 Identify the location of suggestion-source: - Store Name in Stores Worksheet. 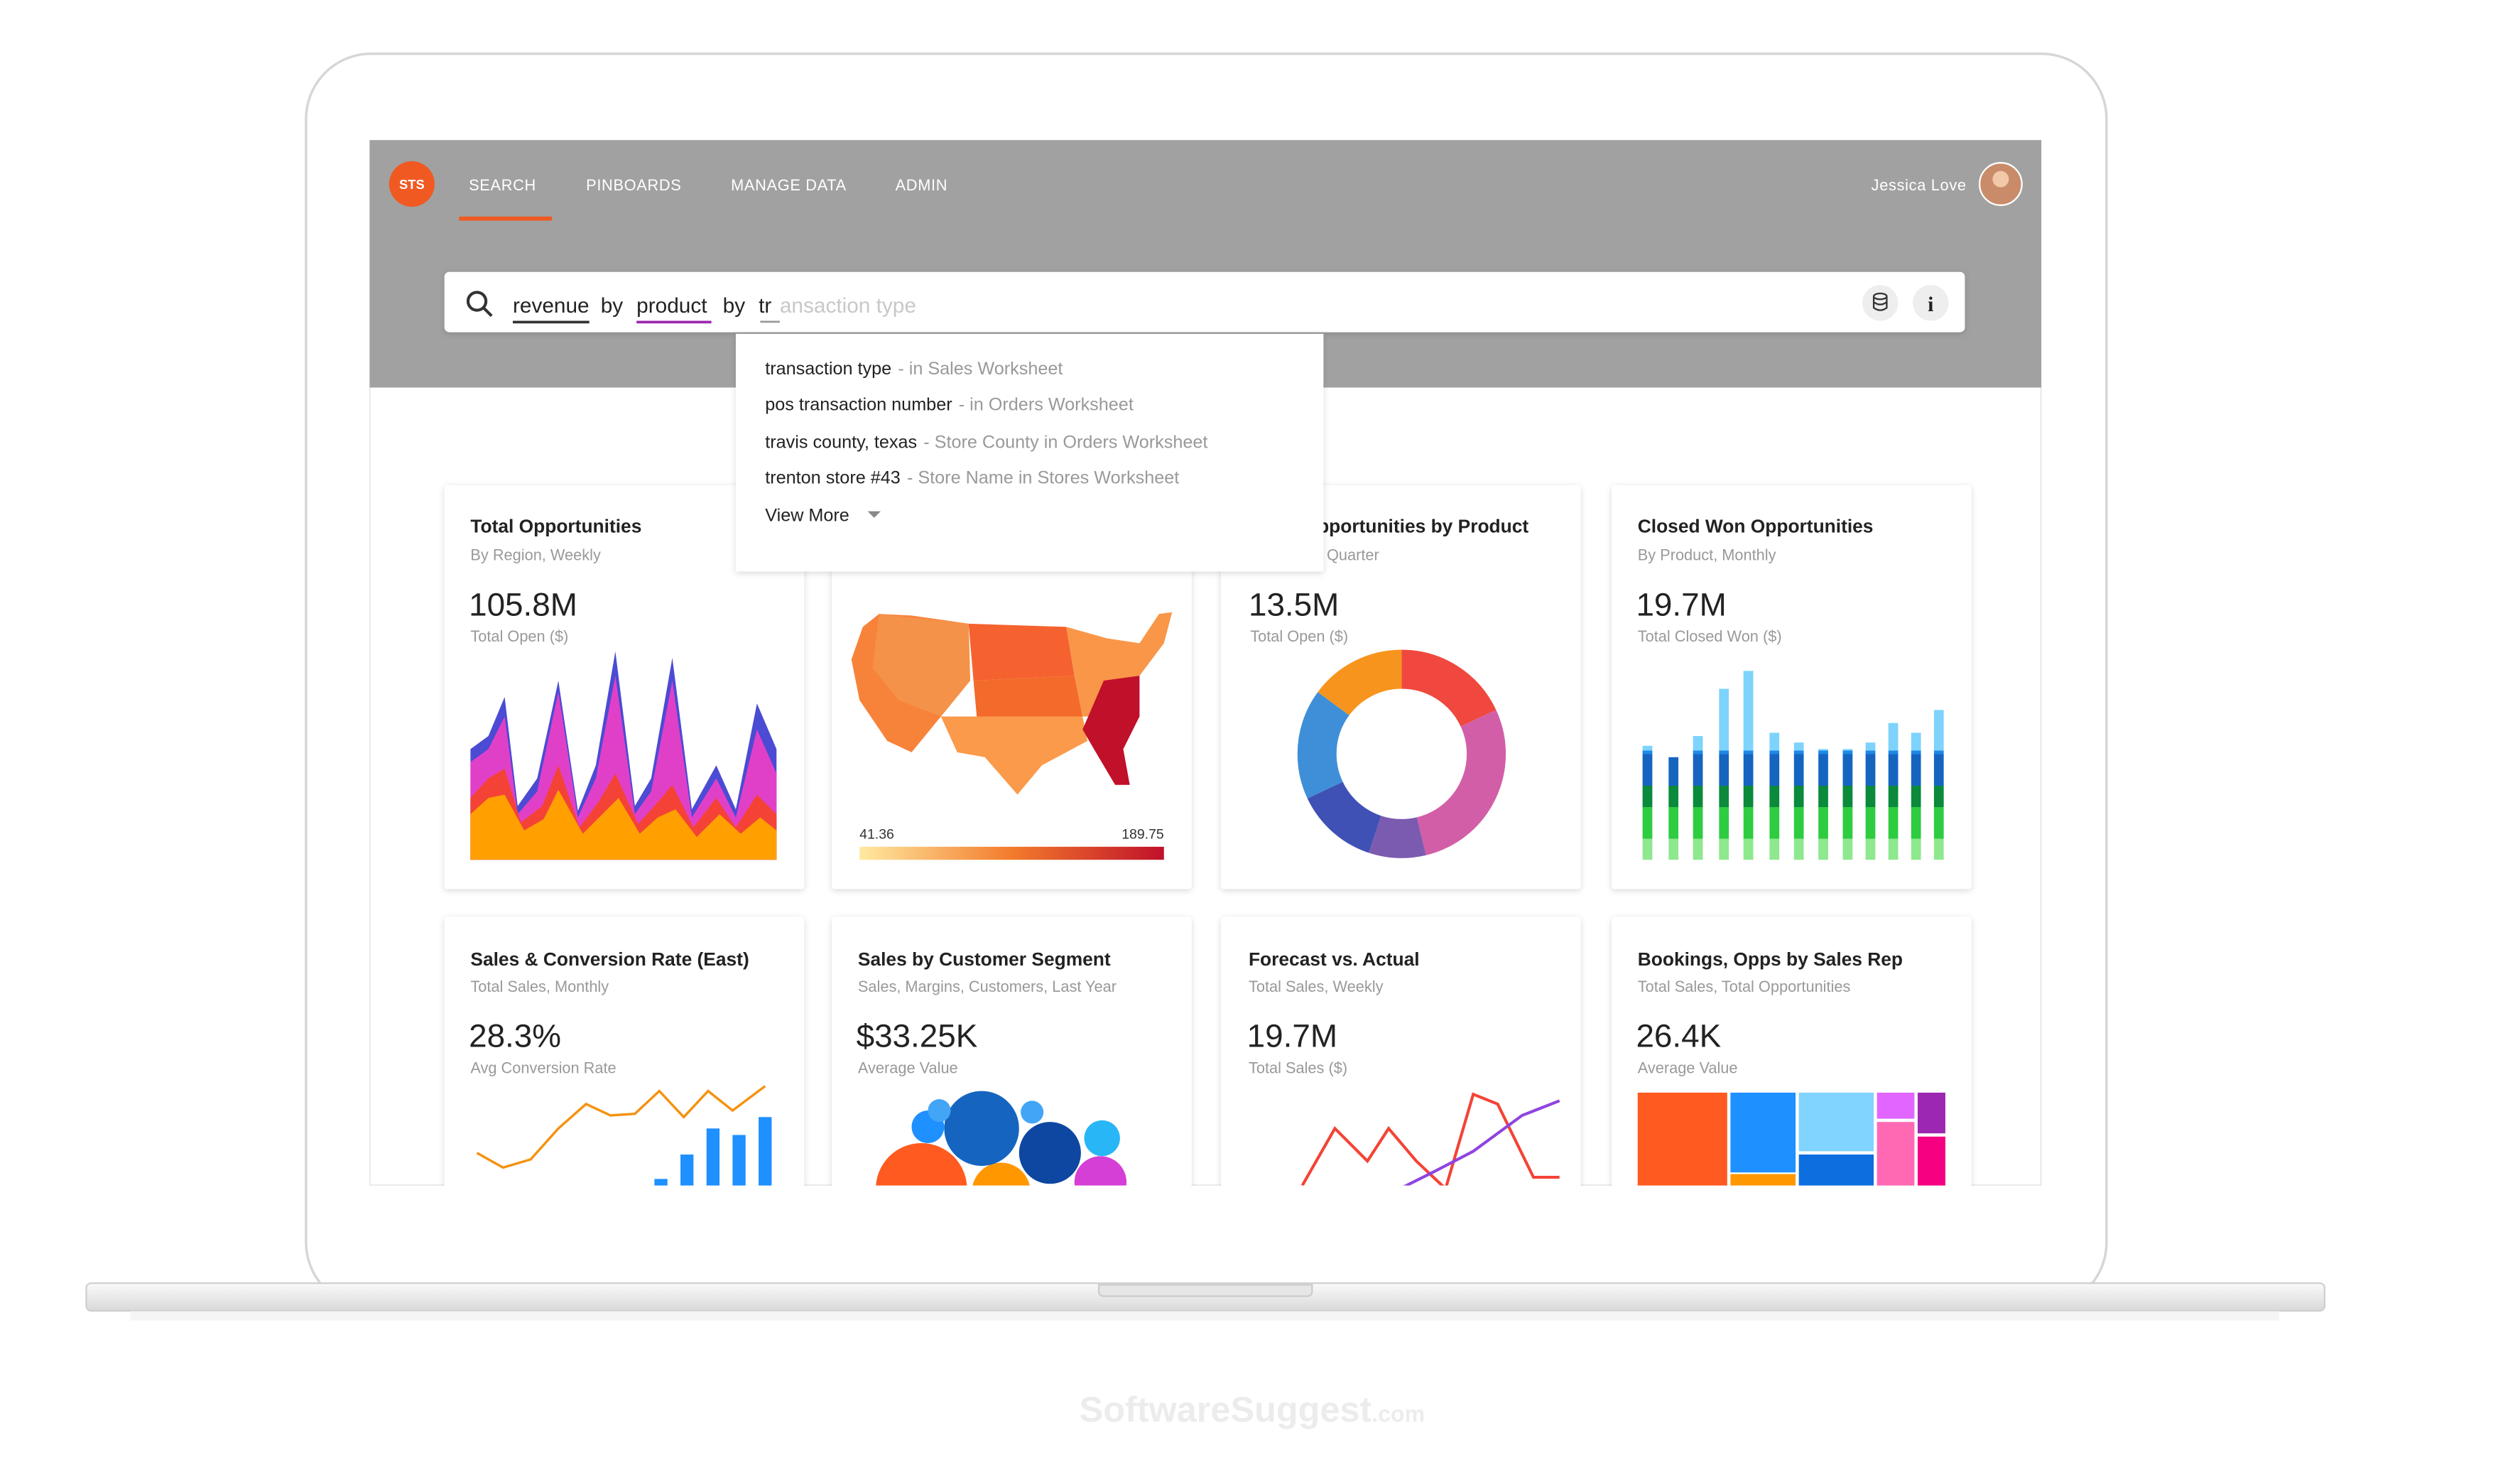
(1043, 478).